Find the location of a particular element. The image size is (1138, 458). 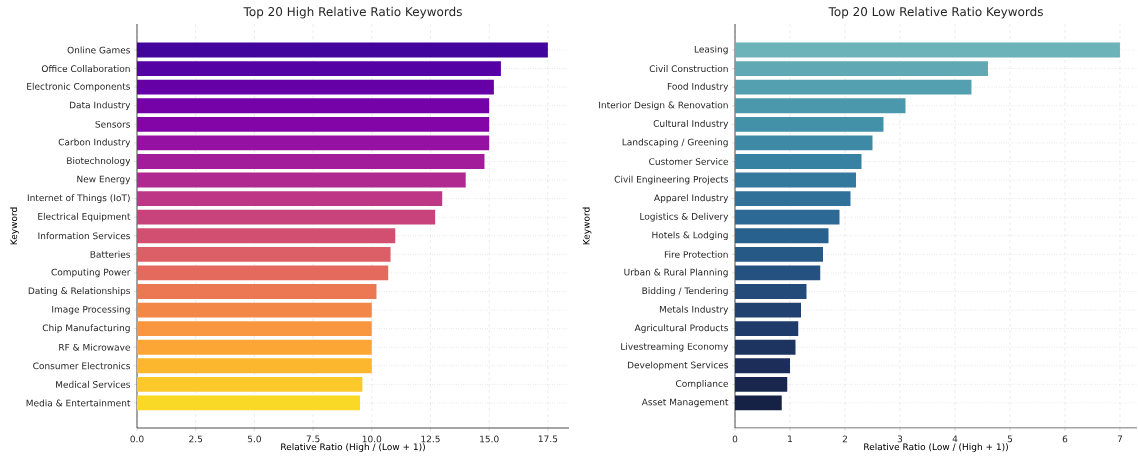

x-axis-title: Relative Ratio (High / (Low + 1)) is located at coordinates (353, 447).